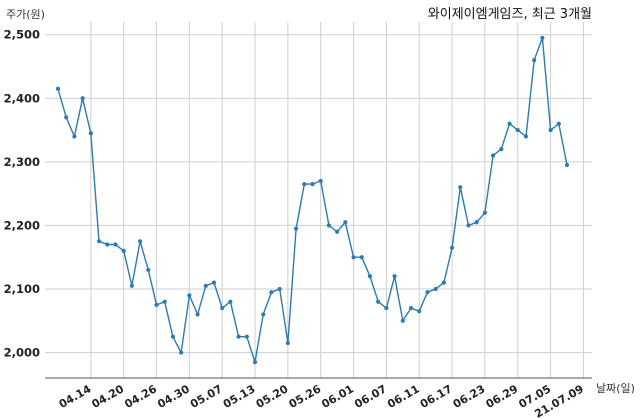 The height and width of the screenshot is (419, 640). What do you see at coordinates (22, 289) in the screenshot?
I see `y-tick-label: 2,100` at bounding box center [22, 289].